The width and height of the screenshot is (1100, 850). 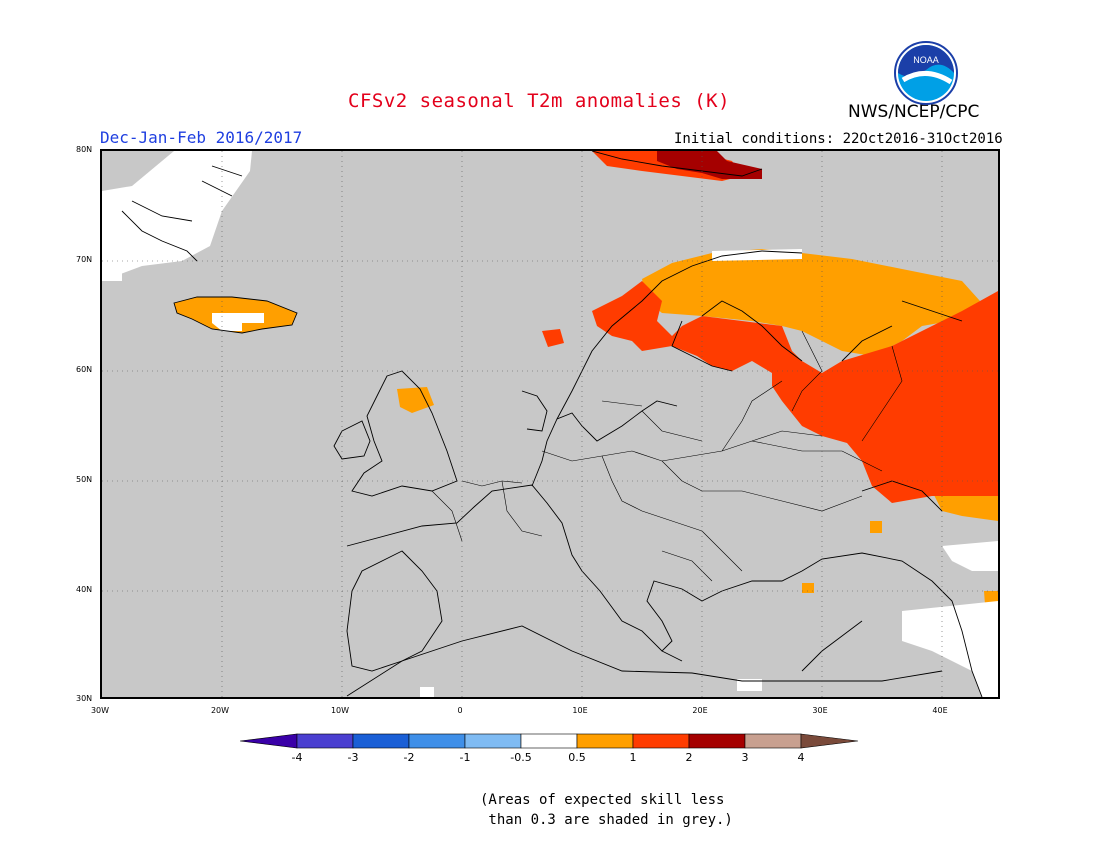 I want to click on colorbar-label: -3, so click(x=353, y=757).